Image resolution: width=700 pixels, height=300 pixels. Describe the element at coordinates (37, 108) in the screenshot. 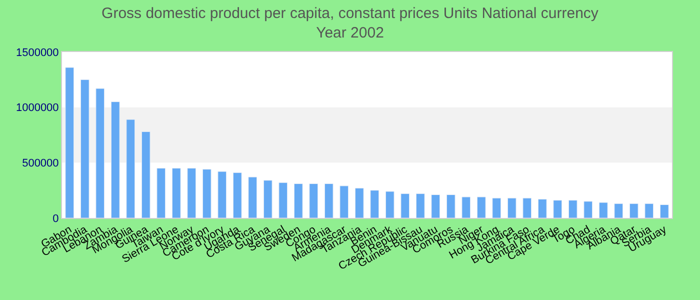

I see `y-tick-label: 1000000` at that location.